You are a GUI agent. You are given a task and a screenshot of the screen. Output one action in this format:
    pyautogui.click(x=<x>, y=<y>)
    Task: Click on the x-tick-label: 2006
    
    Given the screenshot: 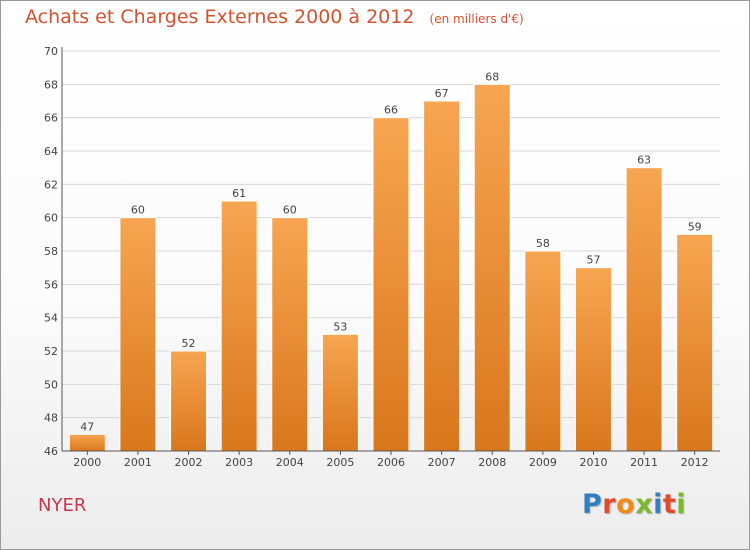 What is the action you would take?
    pyautogui.click(x=391, y=462)
    